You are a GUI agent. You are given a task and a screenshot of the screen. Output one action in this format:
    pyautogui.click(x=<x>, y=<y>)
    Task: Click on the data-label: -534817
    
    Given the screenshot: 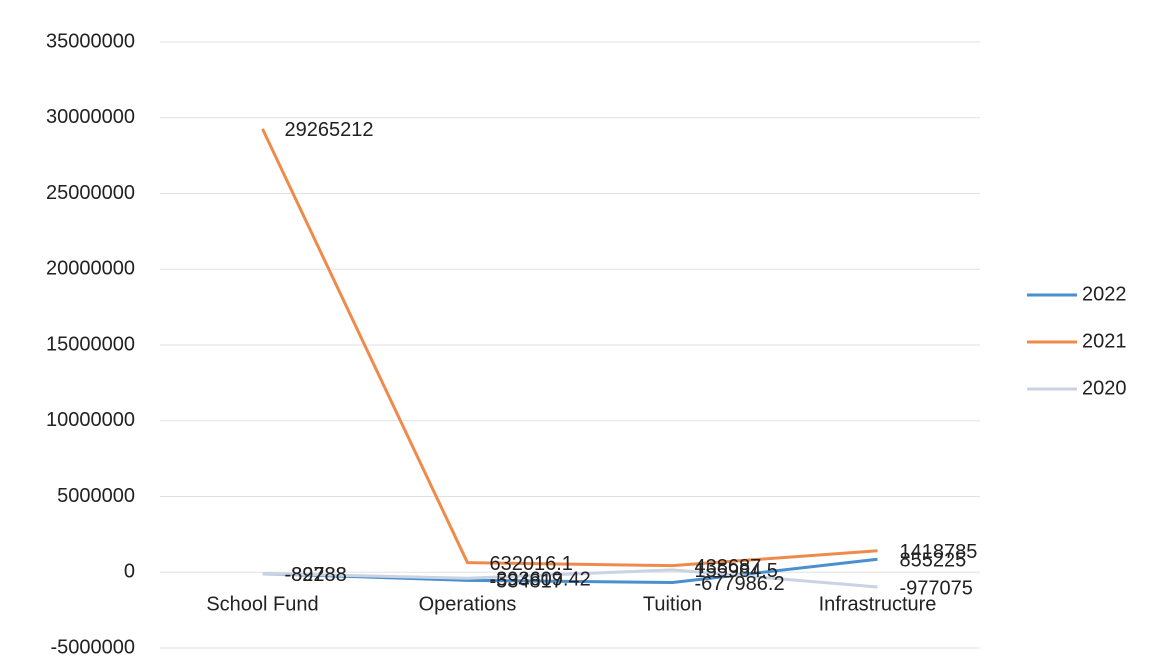 What is the action you would take?
    pyautogui.click(x=526, y=582)
    